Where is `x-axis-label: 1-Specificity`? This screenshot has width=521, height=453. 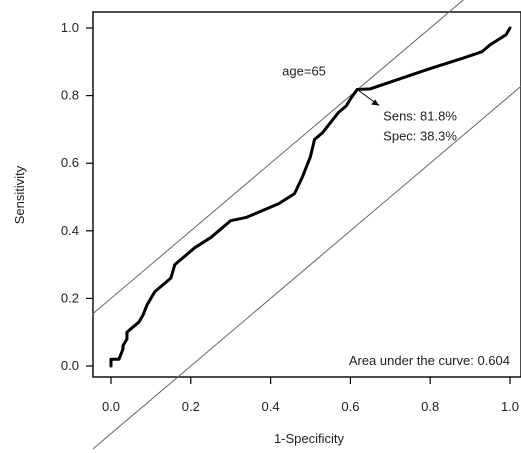 x-axis-label: 1-Specificity is located at coordinates (309, 438).